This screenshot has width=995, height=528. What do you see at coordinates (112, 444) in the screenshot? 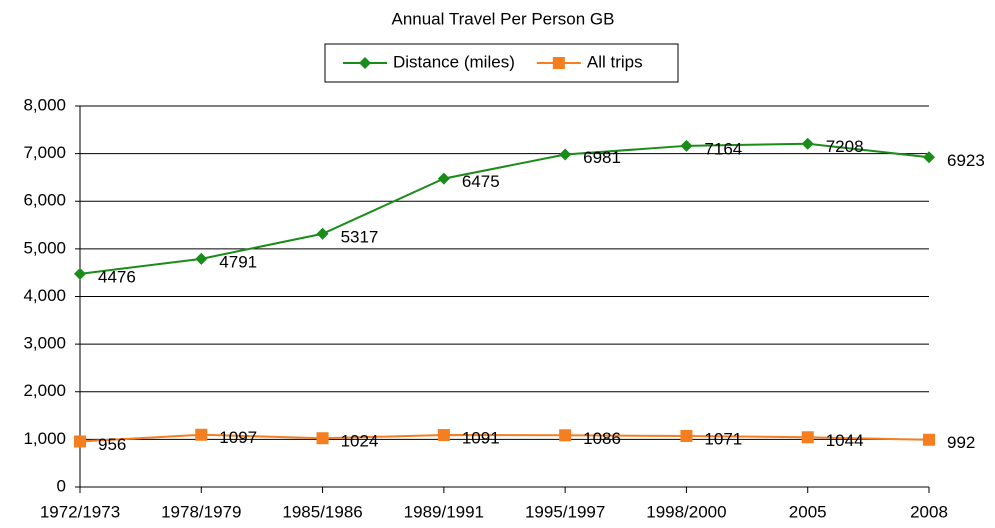
I see `data-label: 956` at bounding box center [112, 444].